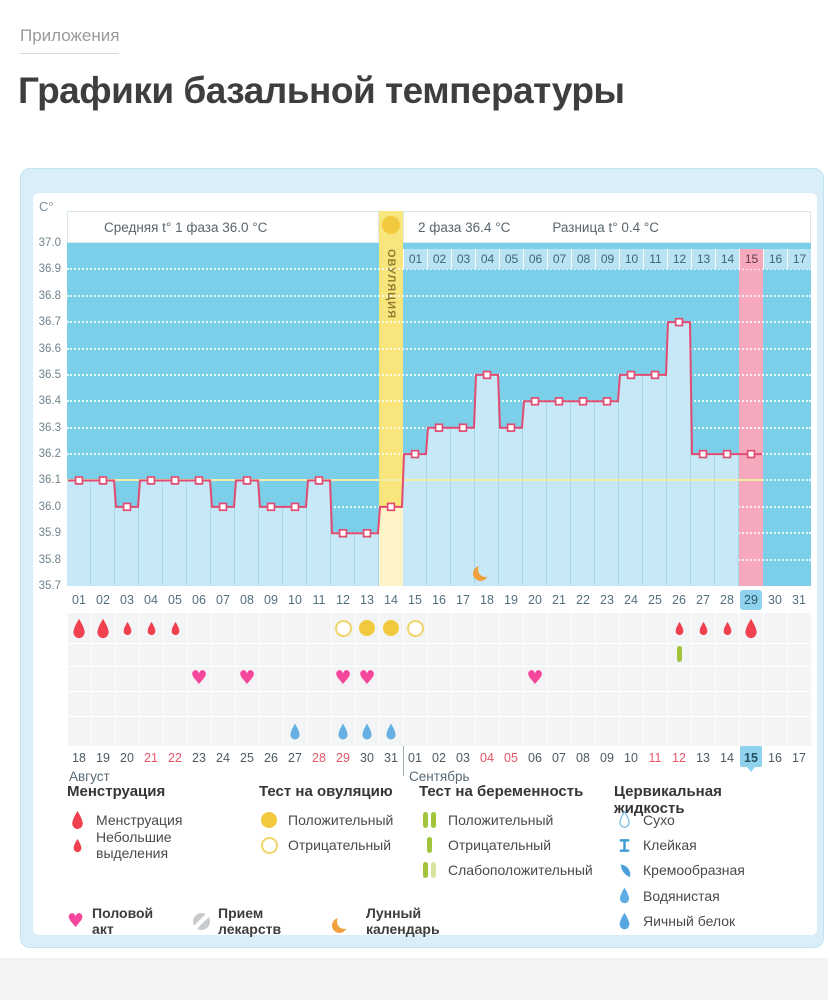 The image size is (828, 1000). What do you see at coordinates (727, 259) in the screenshot?
I see `strip-day-cell: 14` at bounding box center [727, 259].